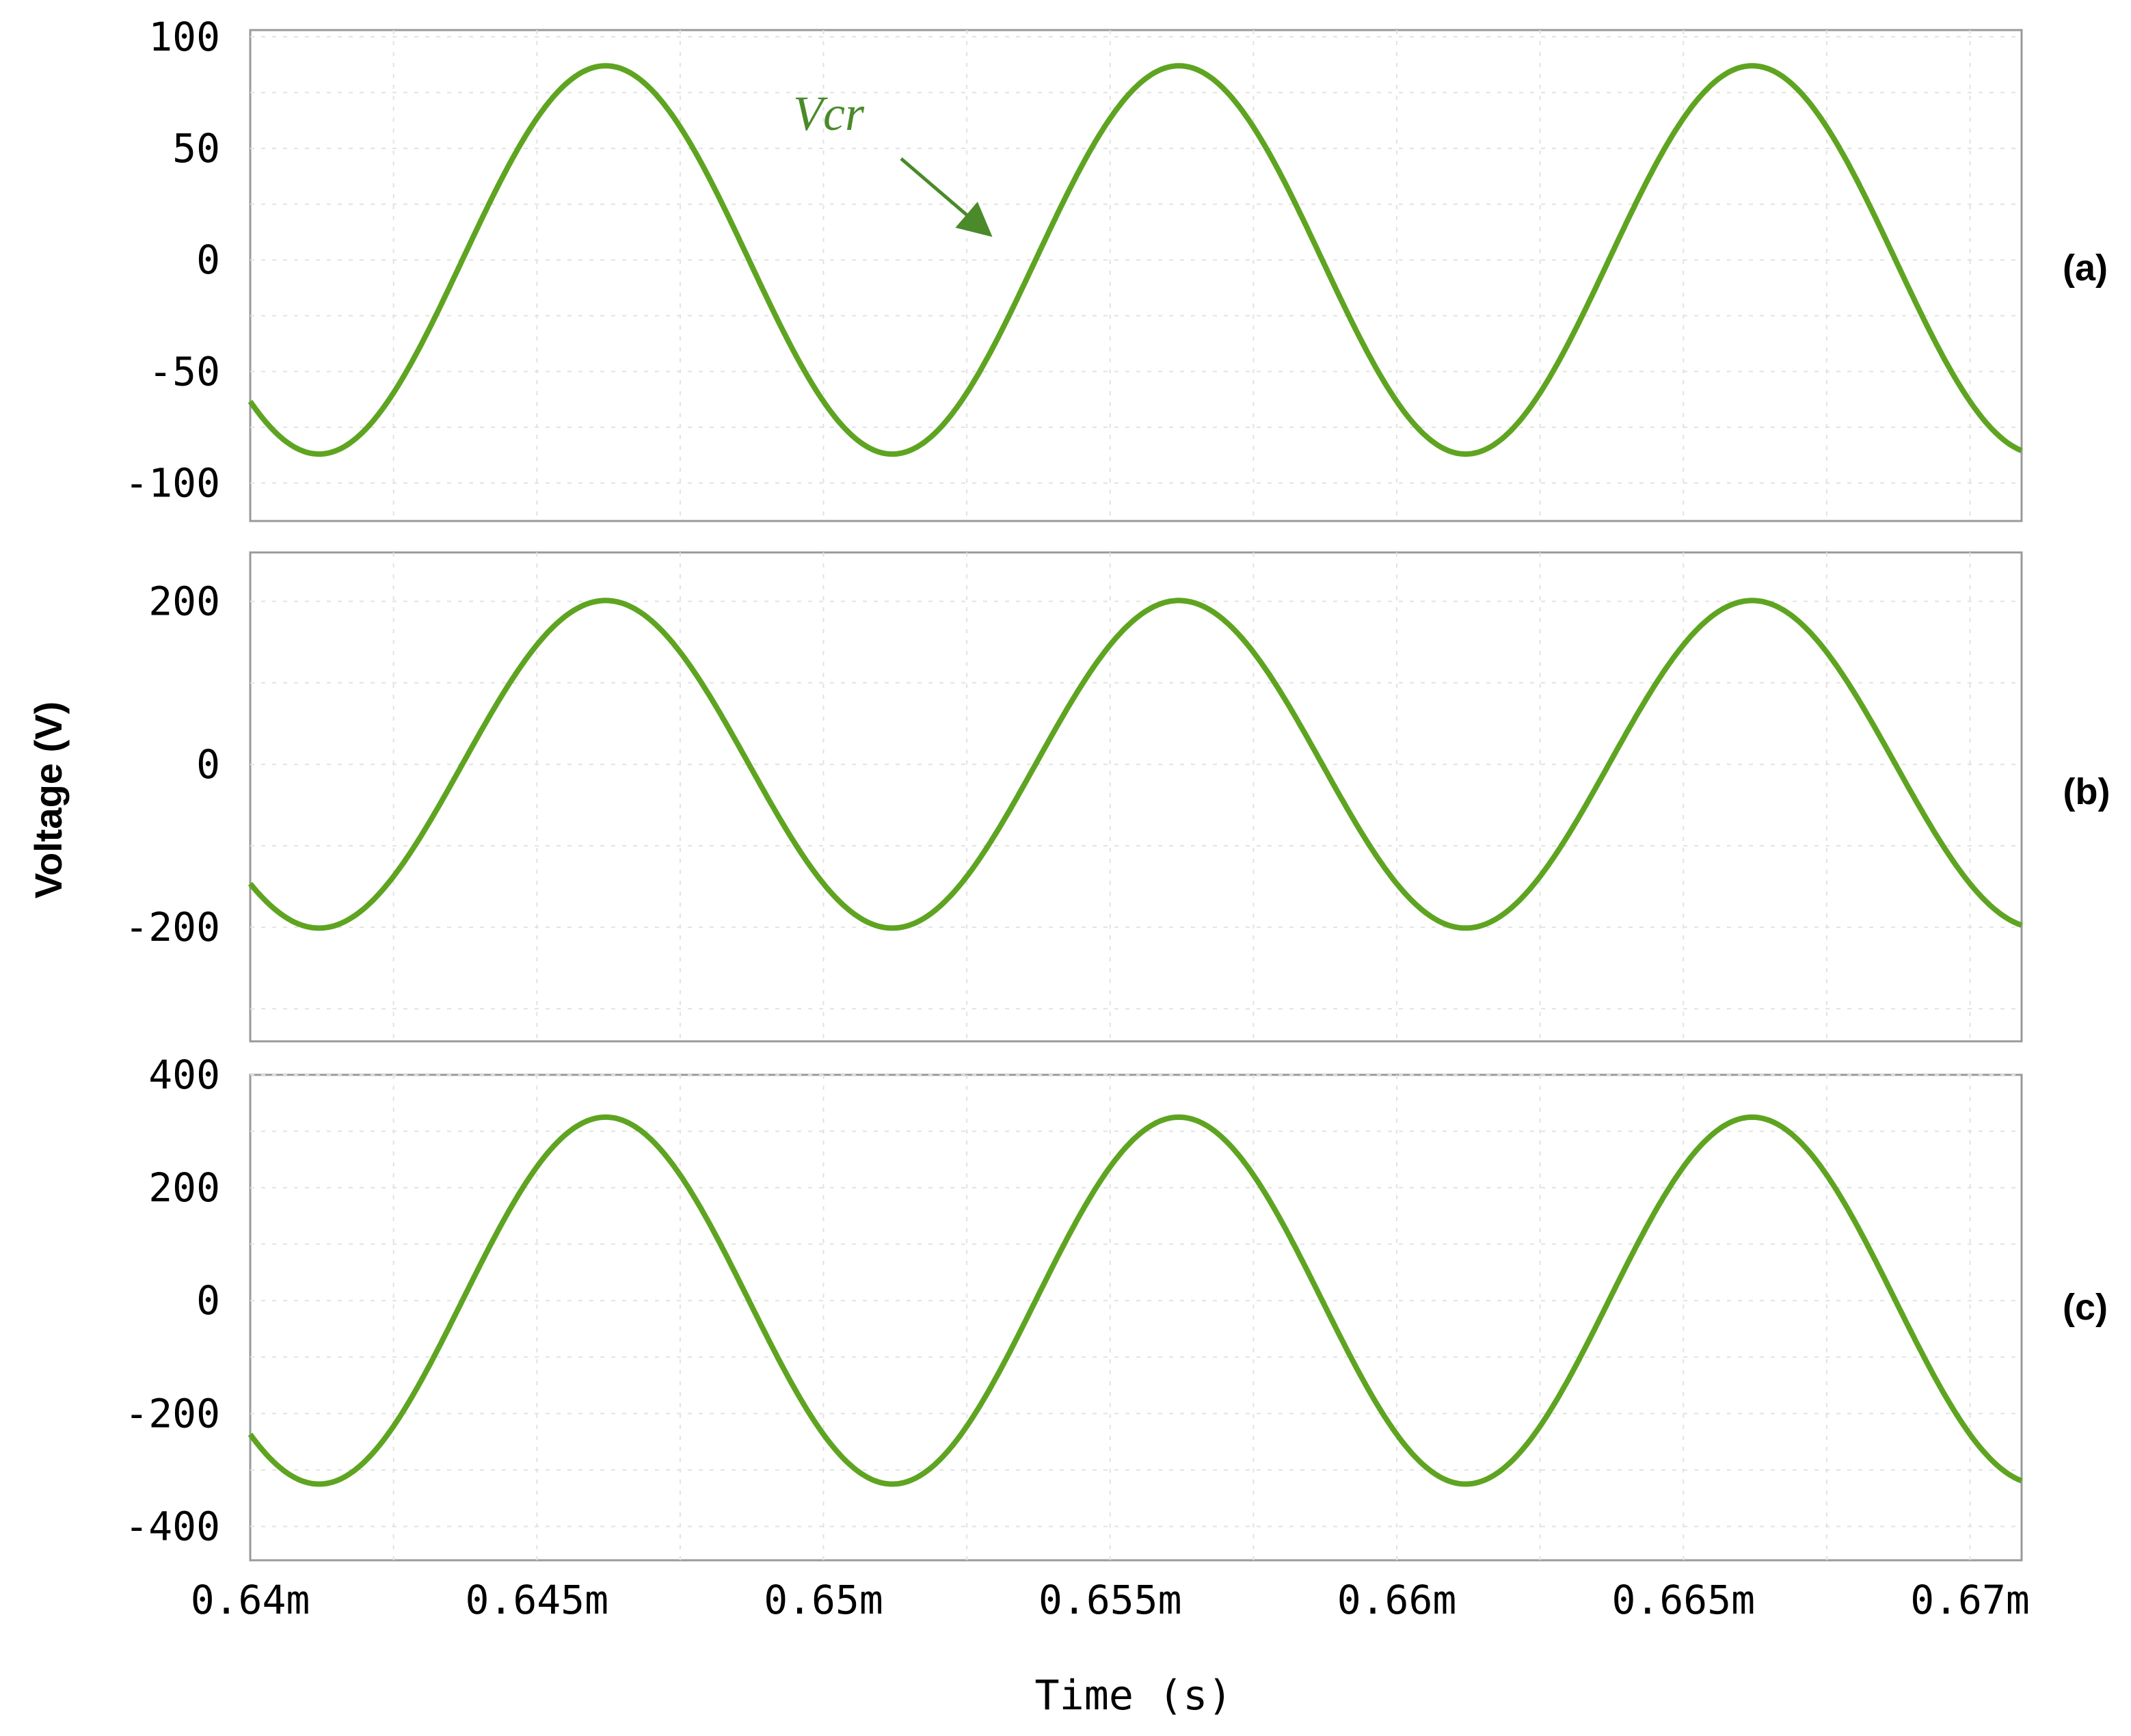  I want to click on y-tick-label: 50, so click(196, 148).